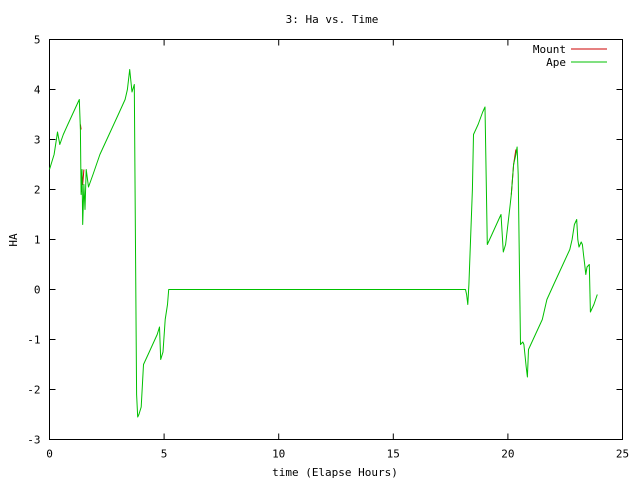 This screenshot has height=480, width=640. I want to click on y-tick-label: -3, so click(33, 440).